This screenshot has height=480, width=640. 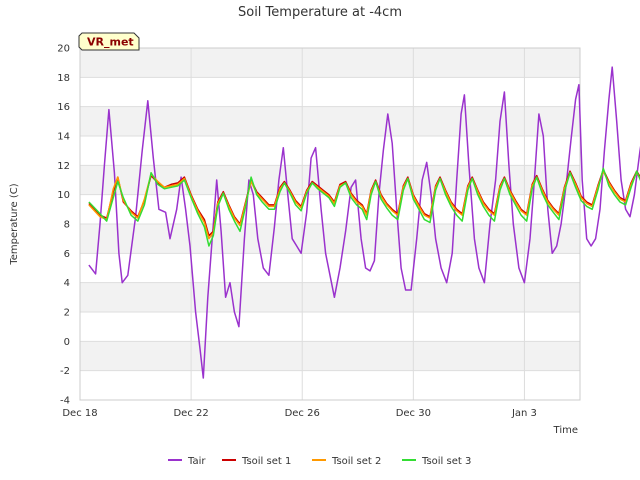 I want to click on y-tick-label: 4, so click(x=67, y=283).